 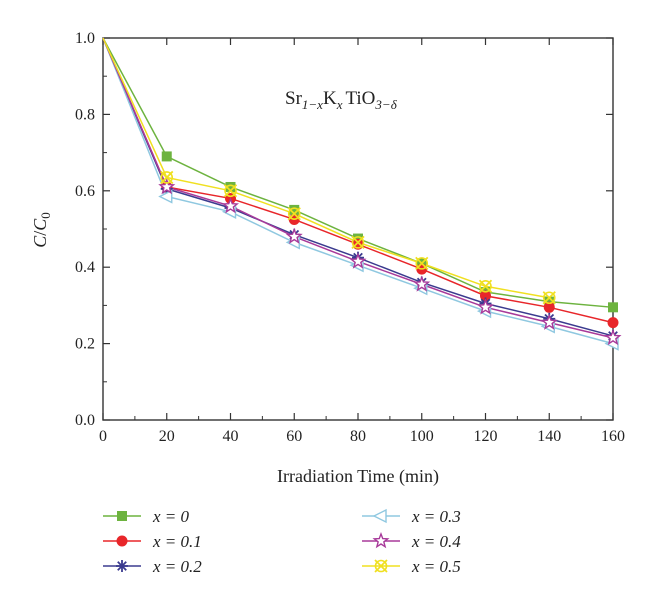 What do you see at coordinates (549, 436) in the screenshot?
I see `x-tick-label: 140` at bounding box center [549, 436].